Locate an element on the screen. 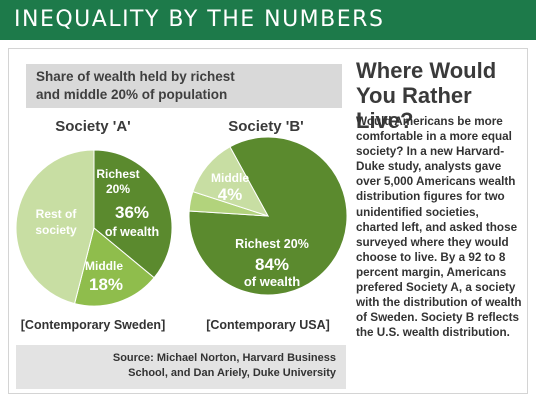 The height and width of the screenshot is (400, 536). article-title: Where Would You Rather Live? is located at coordinates (444, 95).